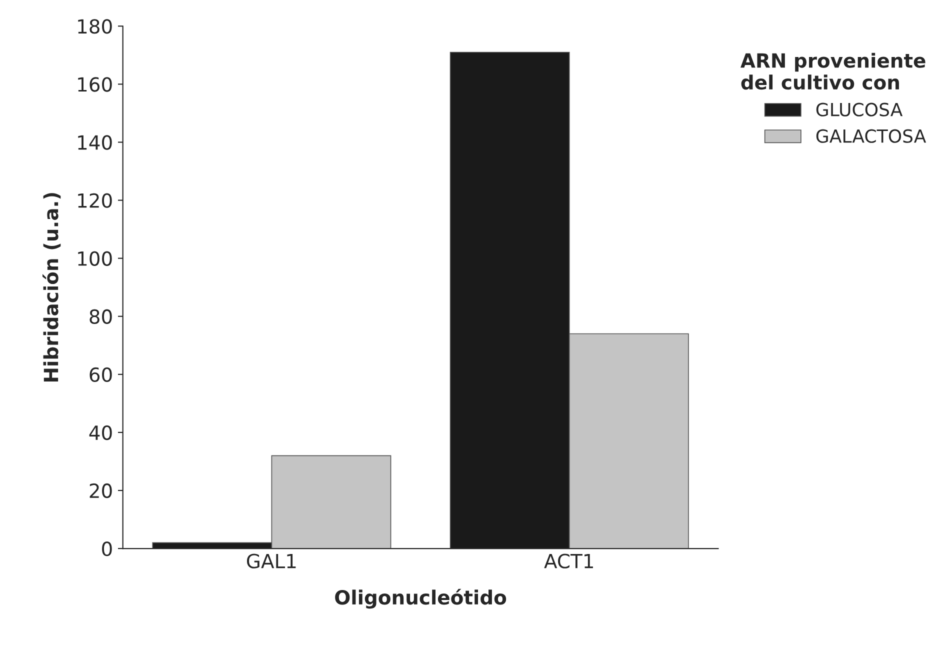 Image resolution: width=945 pixels, height=653 pixels. Describe the element at coordinates (51, 287) in the screenshot. I see `y-axis-title: Hibridación (u.a.)` at that location.